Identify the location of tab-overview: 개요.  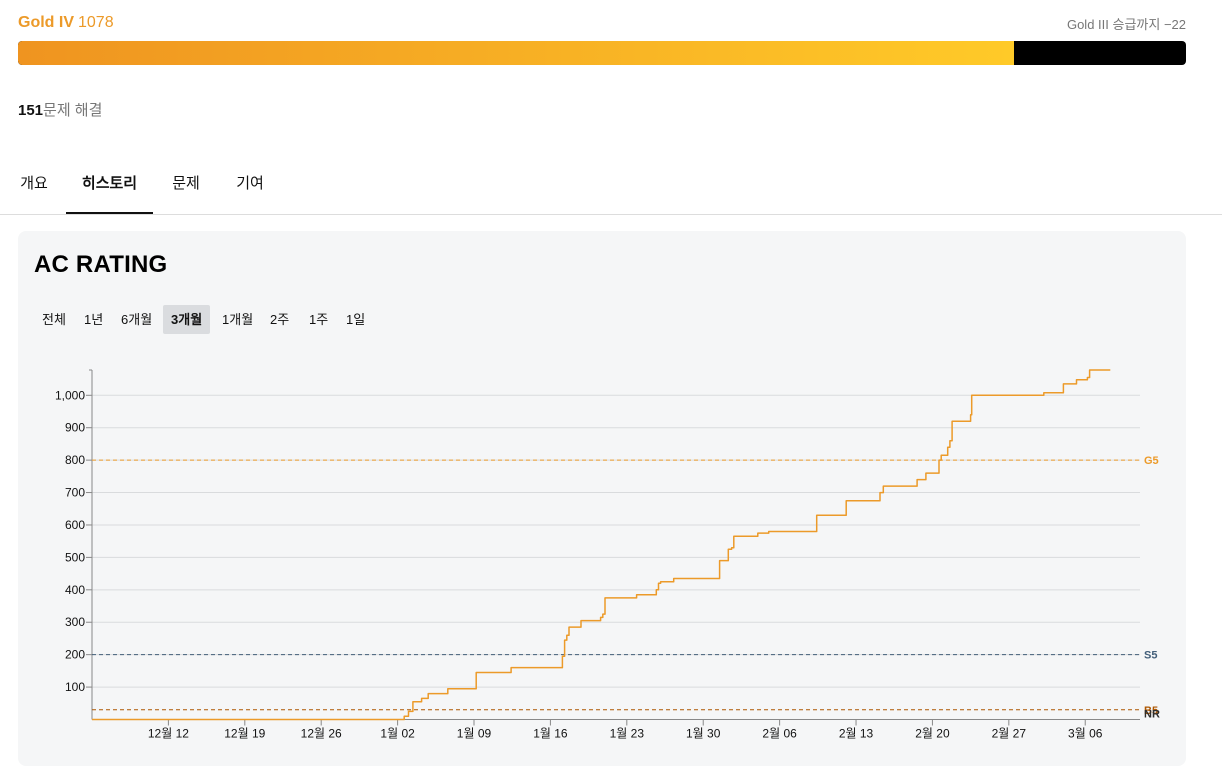
(34, 183).